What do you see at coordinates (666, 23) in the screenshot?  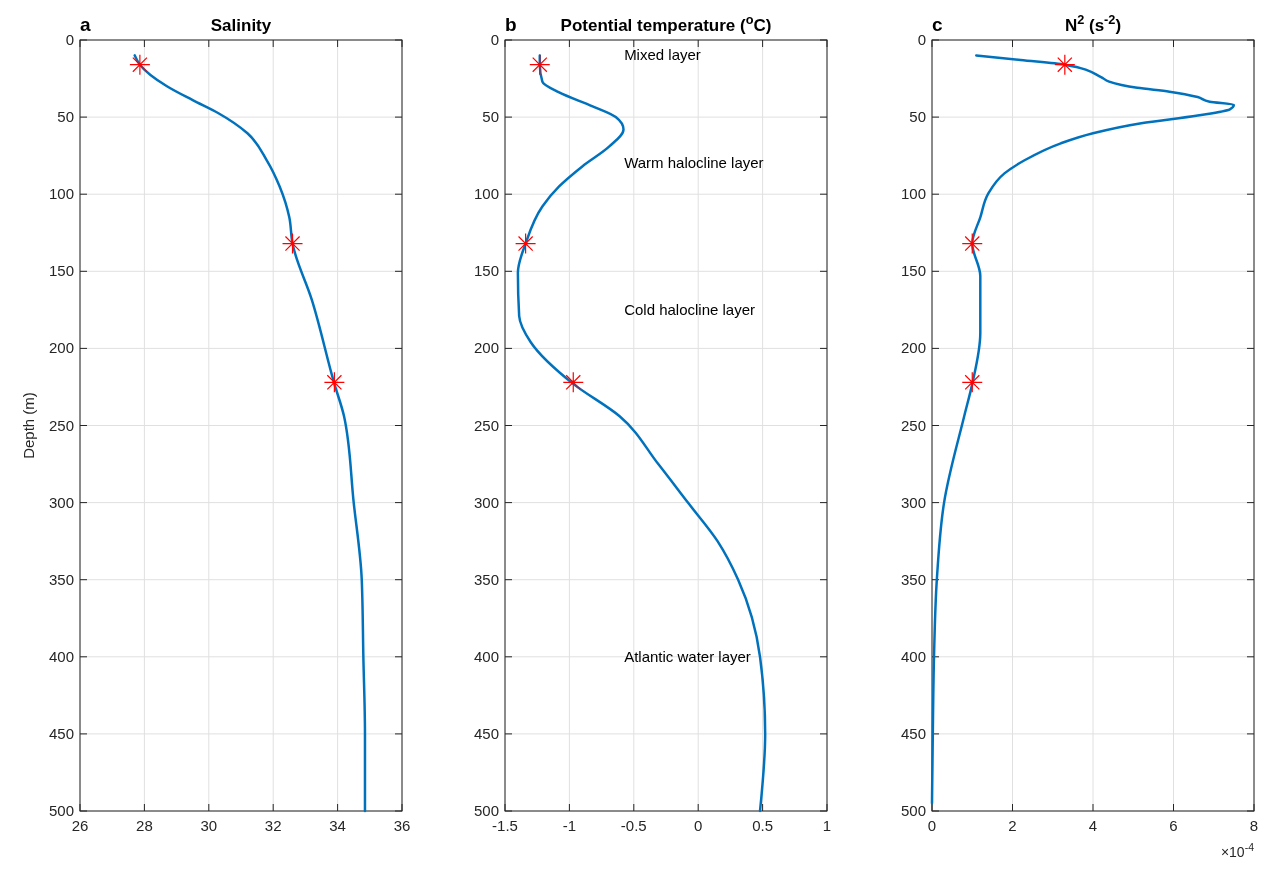 I see `chart-title: Potential temperature ($^{o}$C)` at bounding box center [666, 23].